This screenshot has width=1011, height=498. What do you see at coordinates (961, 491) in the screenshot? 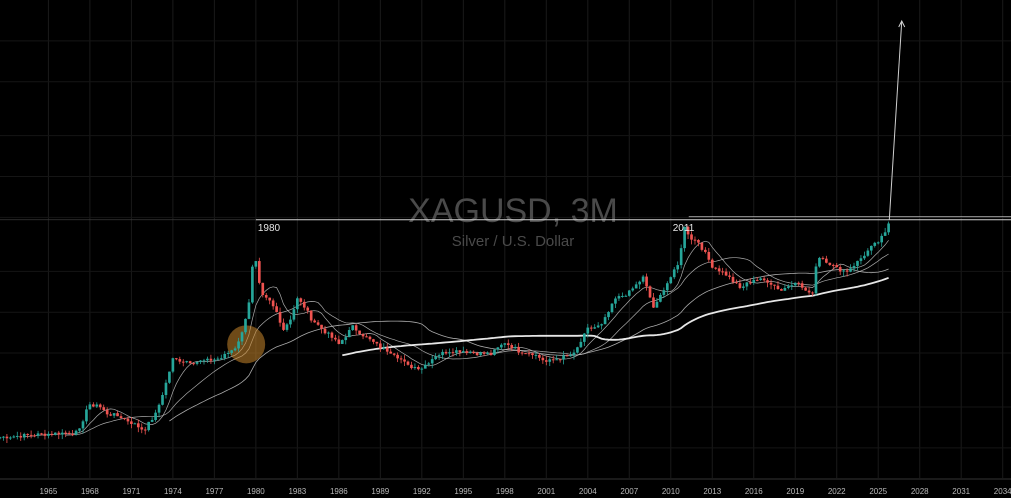
I see `x-tick-2031: 2031` at bounding box center [961, 491].